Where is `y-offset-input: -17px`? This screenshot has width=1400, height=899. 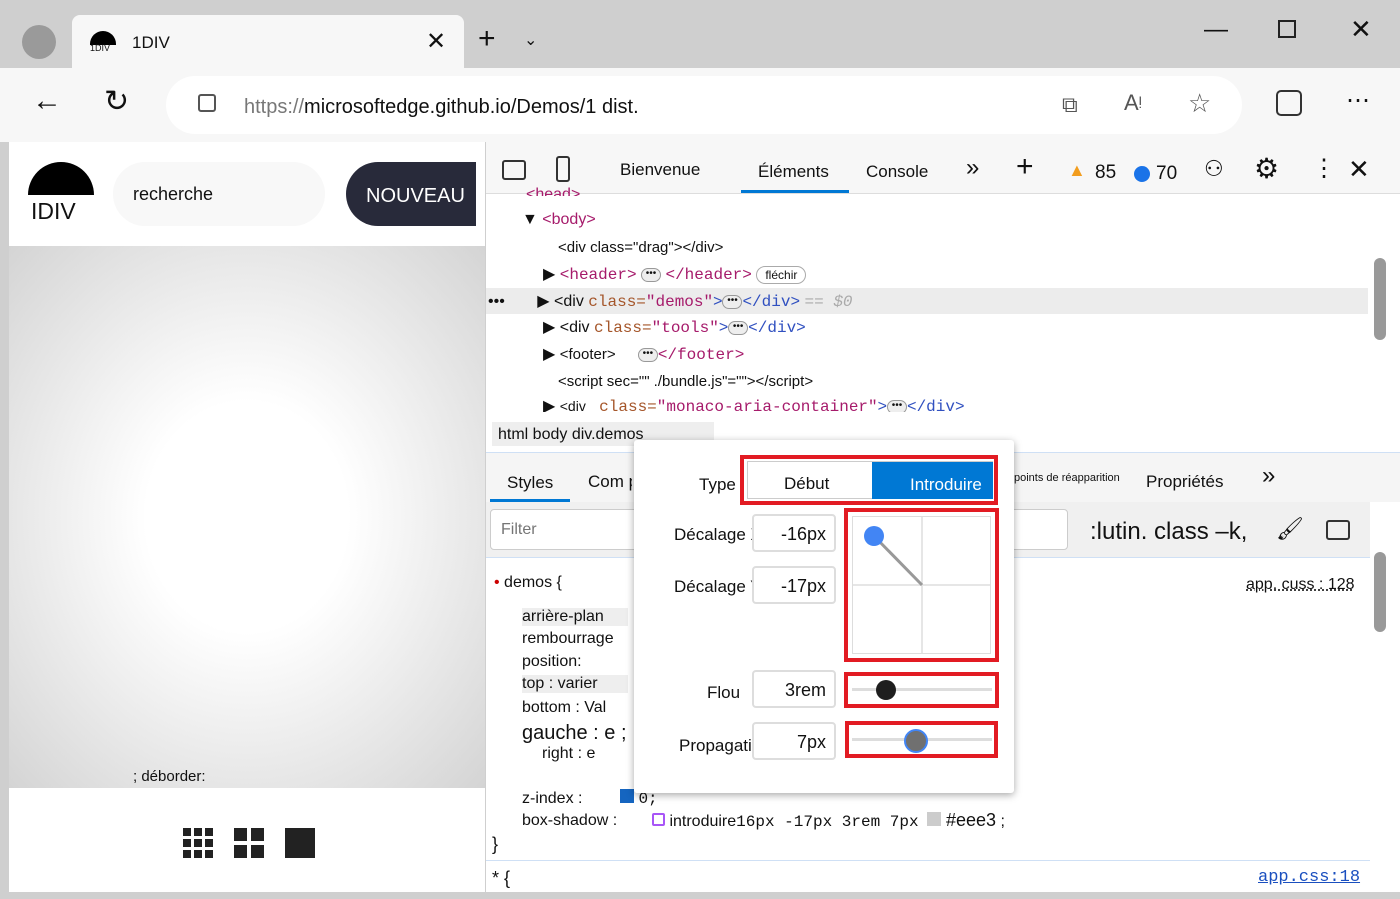 y-offset-input: -17px is located at coordinates (794, 585).